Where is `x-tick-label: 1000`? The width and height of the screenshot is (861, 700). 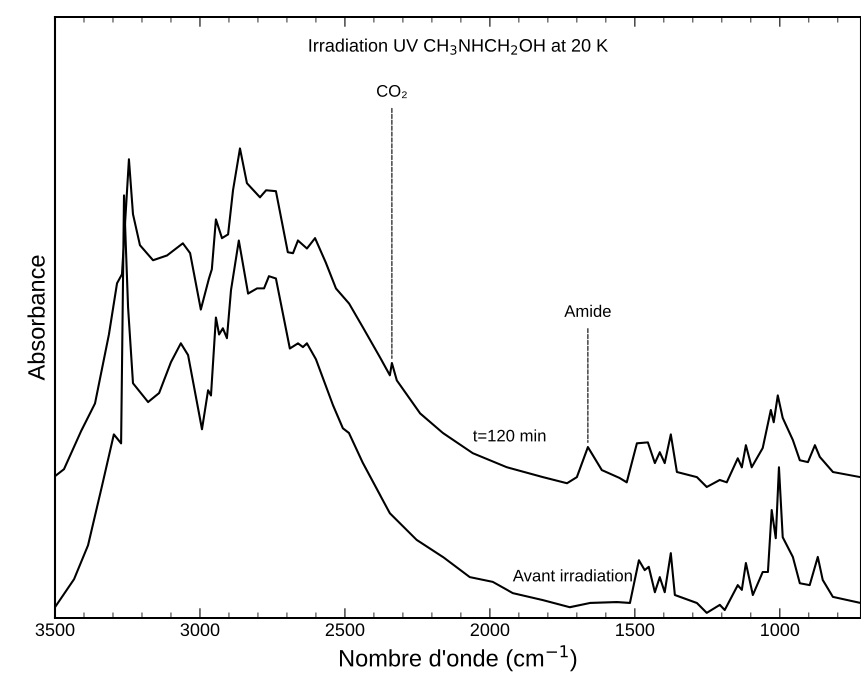
x-tick-label: 1000 is located at coordinates (780, 629).